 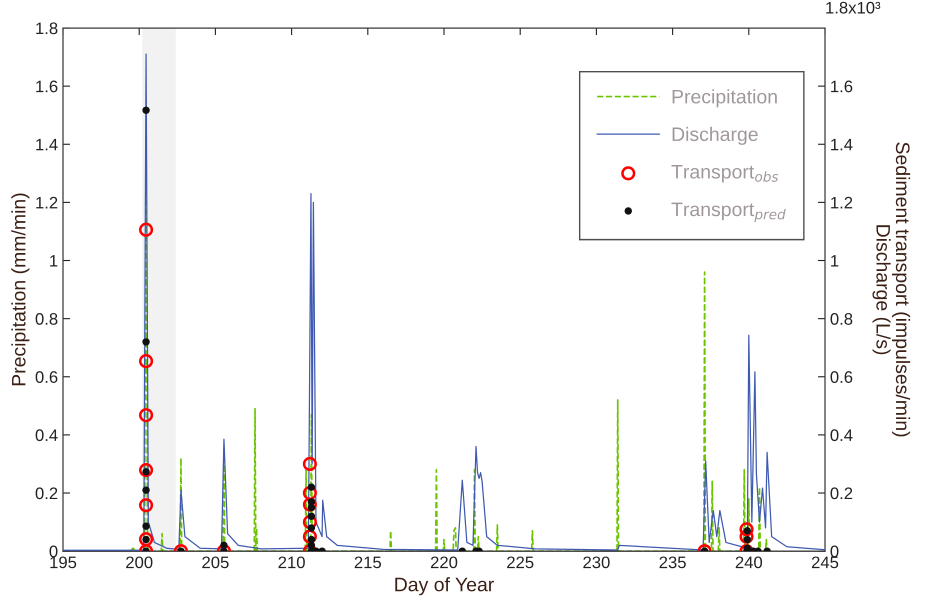 I want to click on text: 1.8x10³, so click(x=853, y=8).